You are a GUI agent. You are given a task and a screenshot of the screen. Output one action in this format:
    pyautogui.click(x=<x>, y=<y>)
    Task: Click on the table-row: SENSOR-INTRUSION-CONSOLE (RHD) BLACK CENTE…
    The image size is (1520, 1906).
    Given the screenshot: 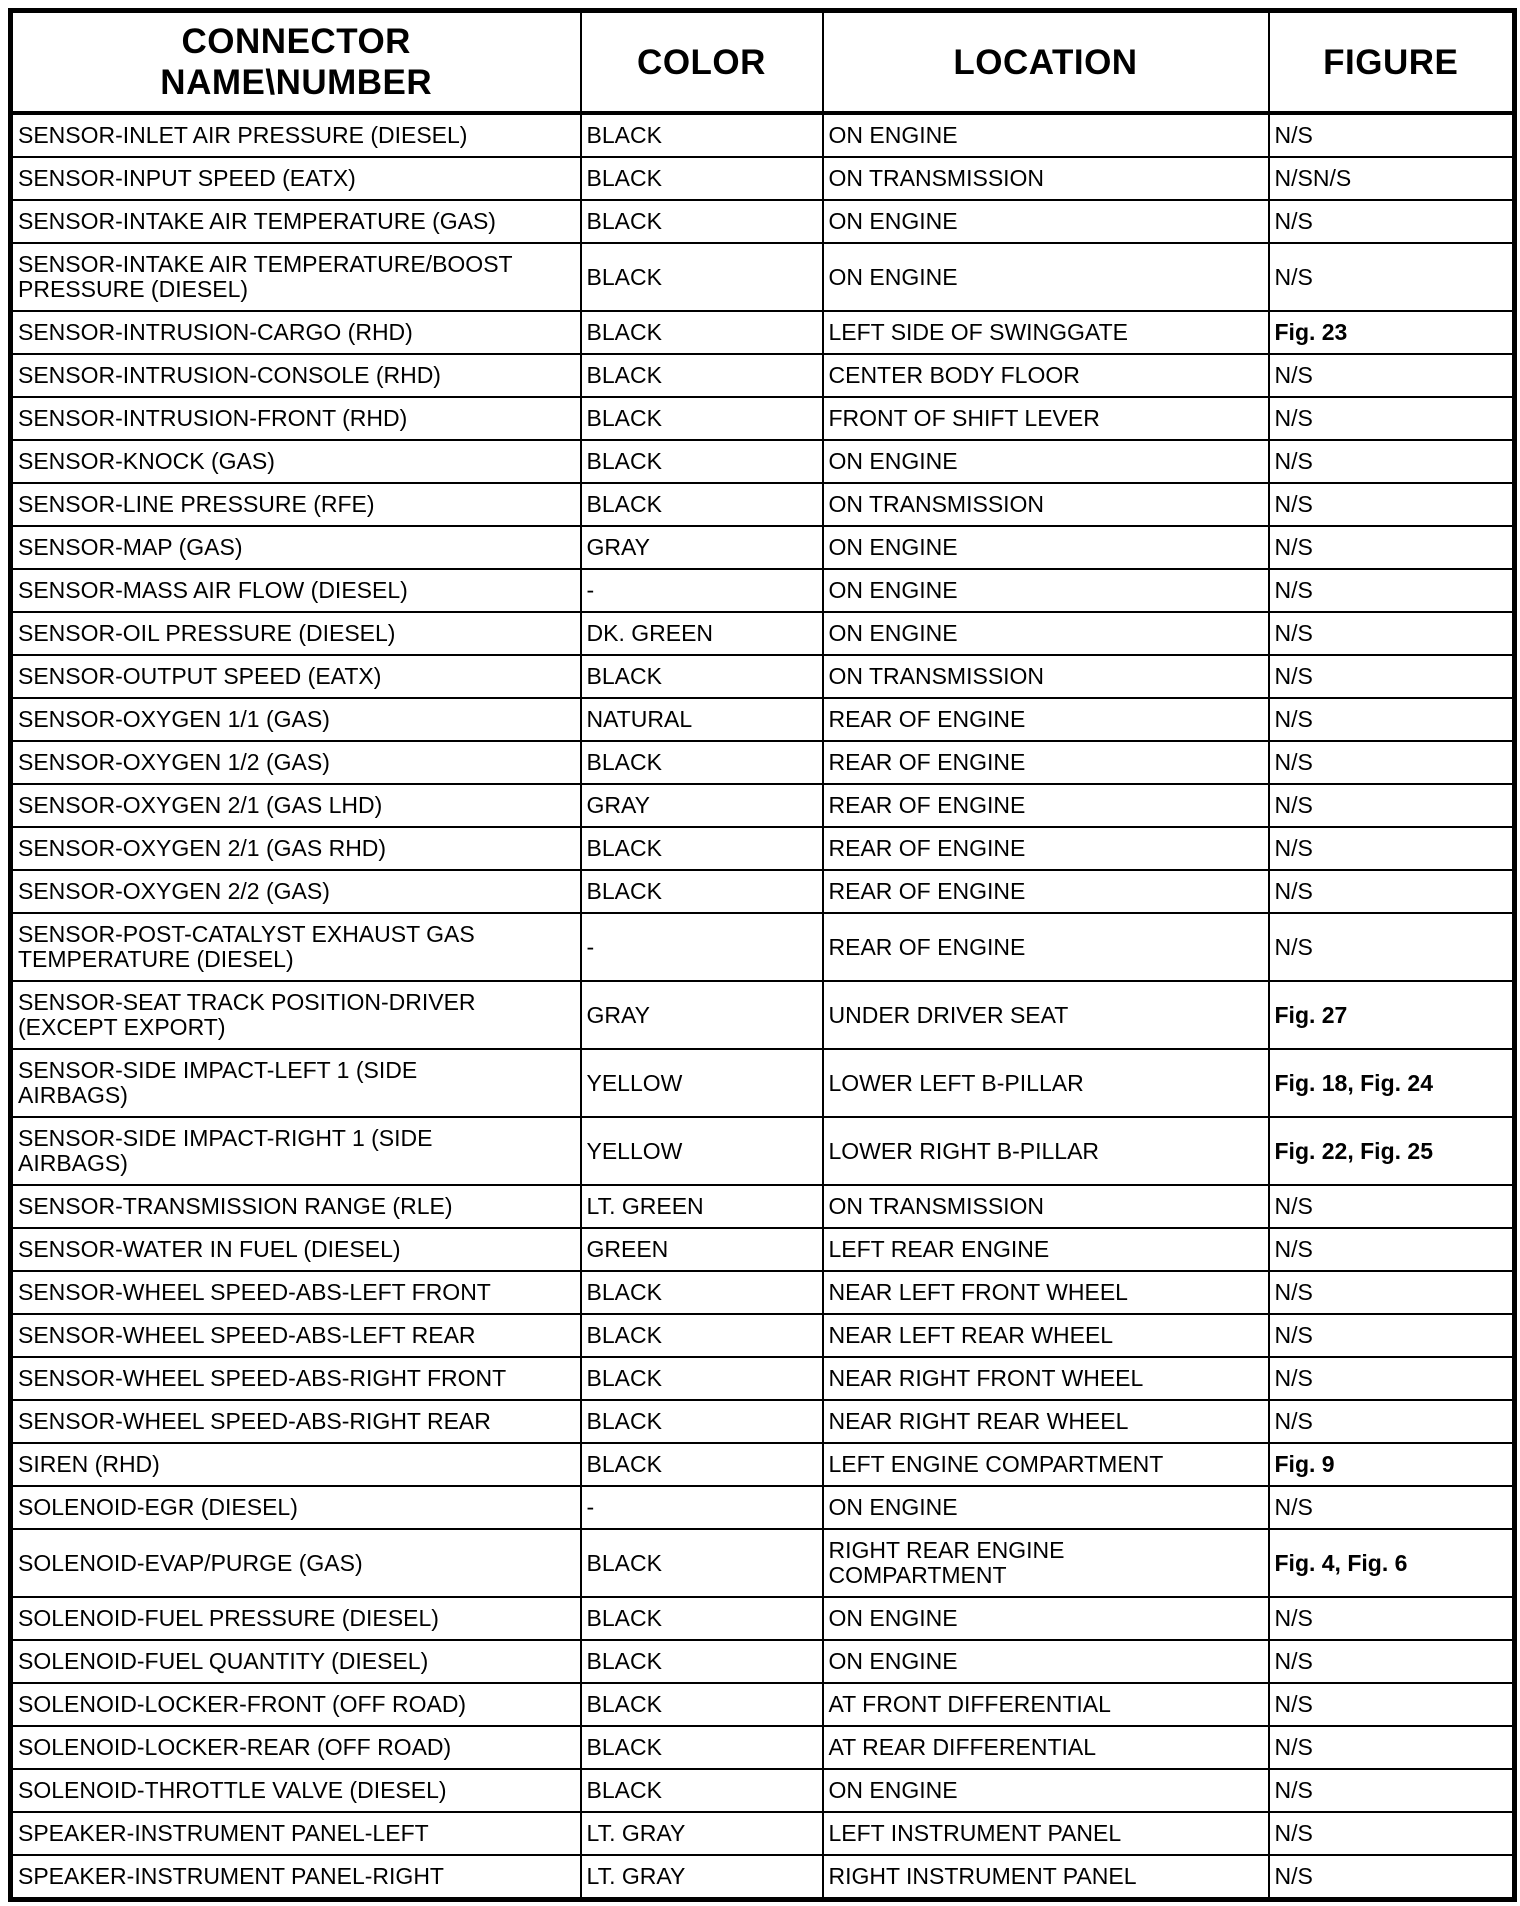 What is the action you would take?
    pyautogui.click(x=762, y=375)
    